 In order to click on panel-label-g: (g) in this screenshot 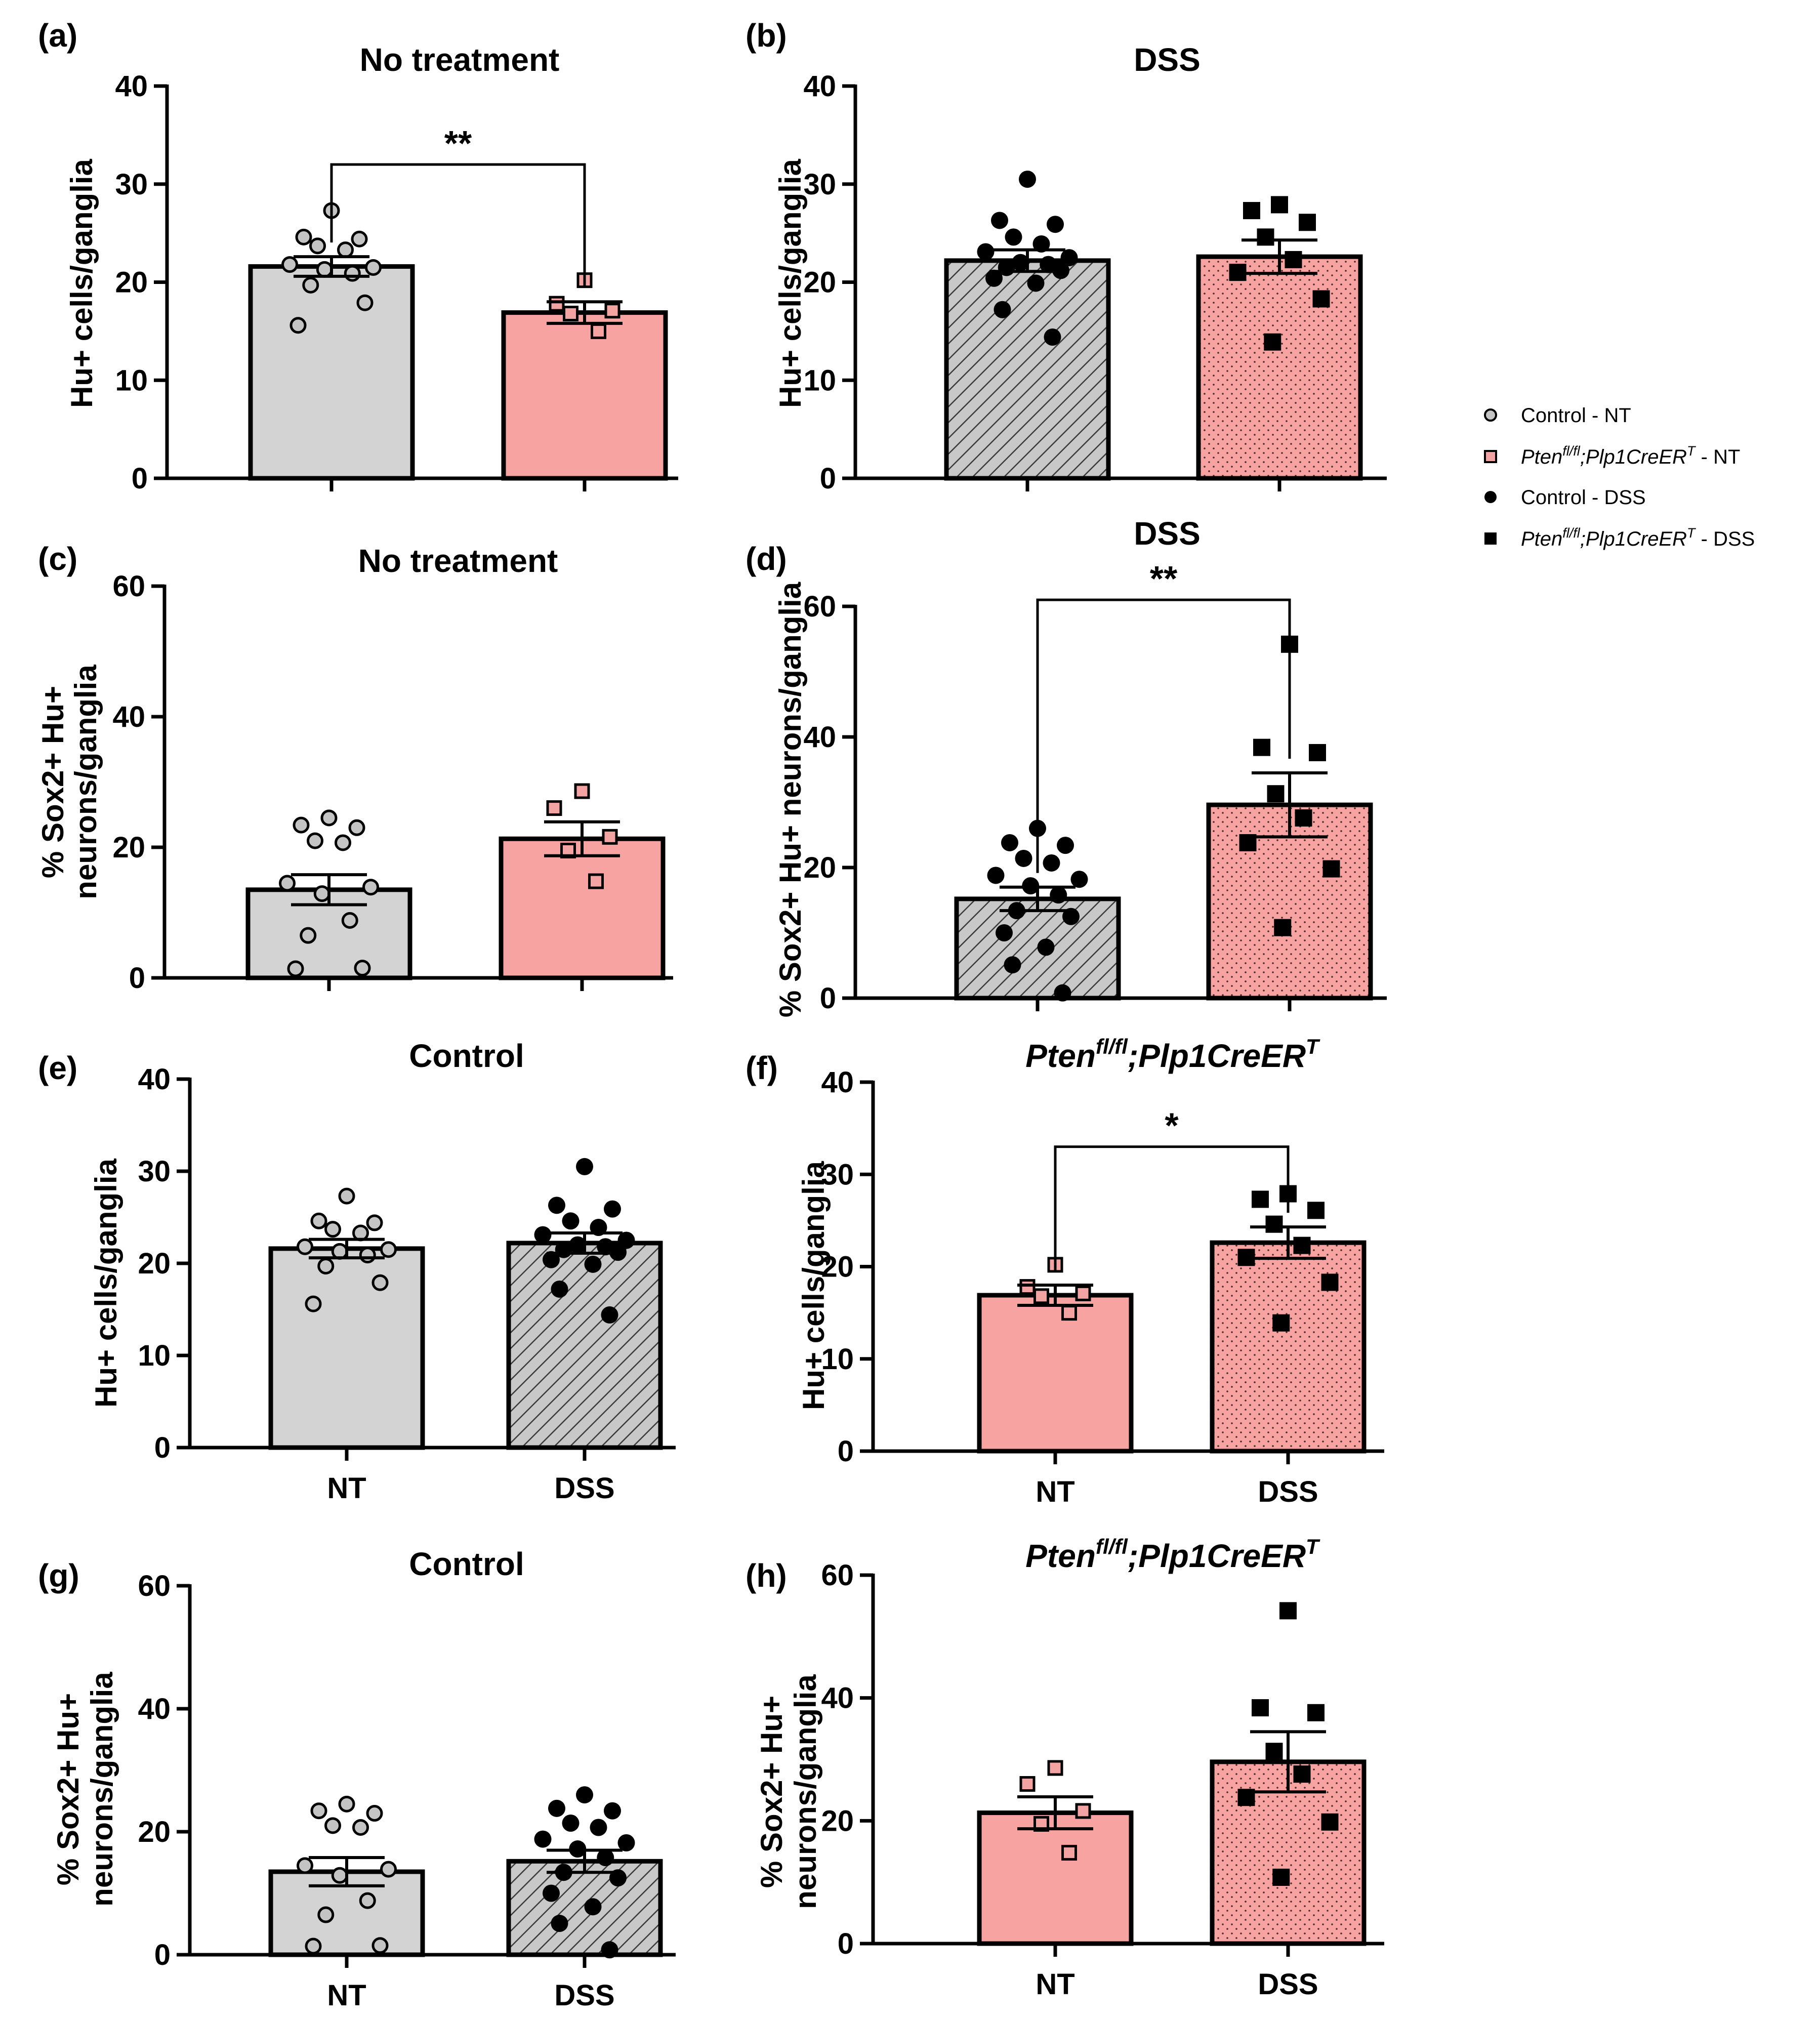, I will do `click(58, 1575)`.